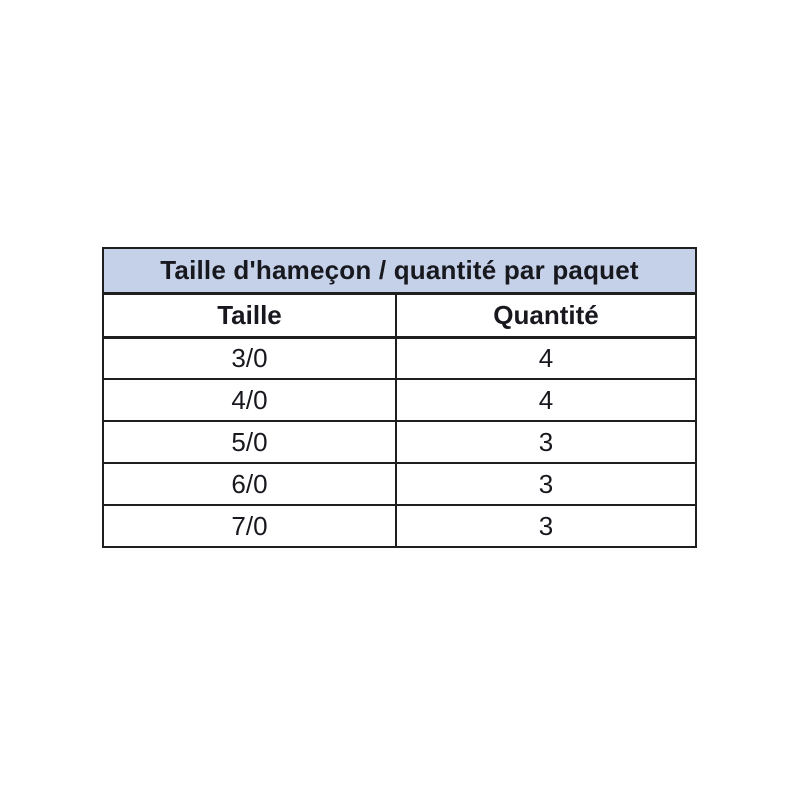 The height and width of the screenshot is (800, 800). I want to click on table-row: 5/0 3, so click(400, 442).